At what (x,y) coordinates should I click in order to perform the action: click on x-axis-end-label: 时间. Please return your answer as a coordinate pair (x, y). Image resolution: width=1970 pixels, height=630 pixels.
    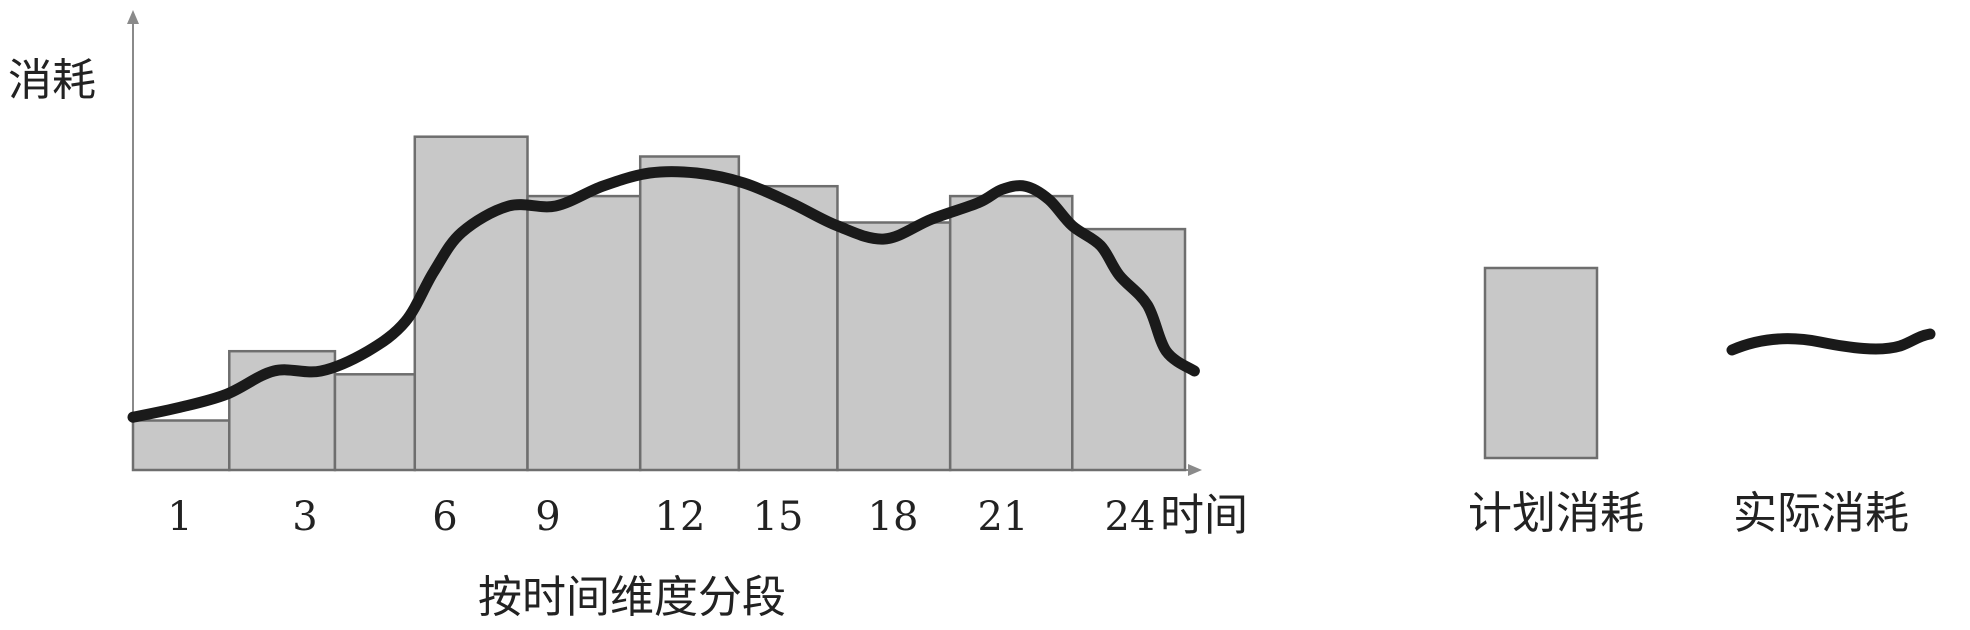
    Looking at the image, I should click on (1204, 515).